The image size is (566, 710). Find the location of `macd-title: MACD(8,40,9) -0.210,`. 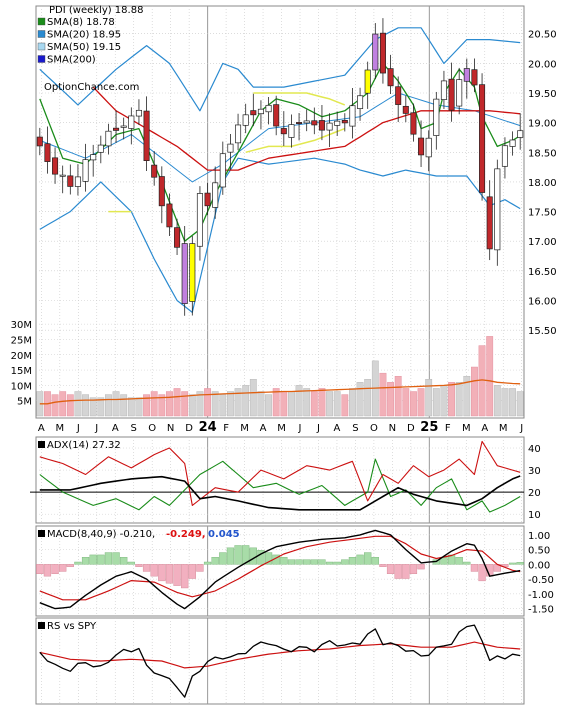

macd-title: MACD(8,40,9) -0.210, is located at coordinates (101, 534).